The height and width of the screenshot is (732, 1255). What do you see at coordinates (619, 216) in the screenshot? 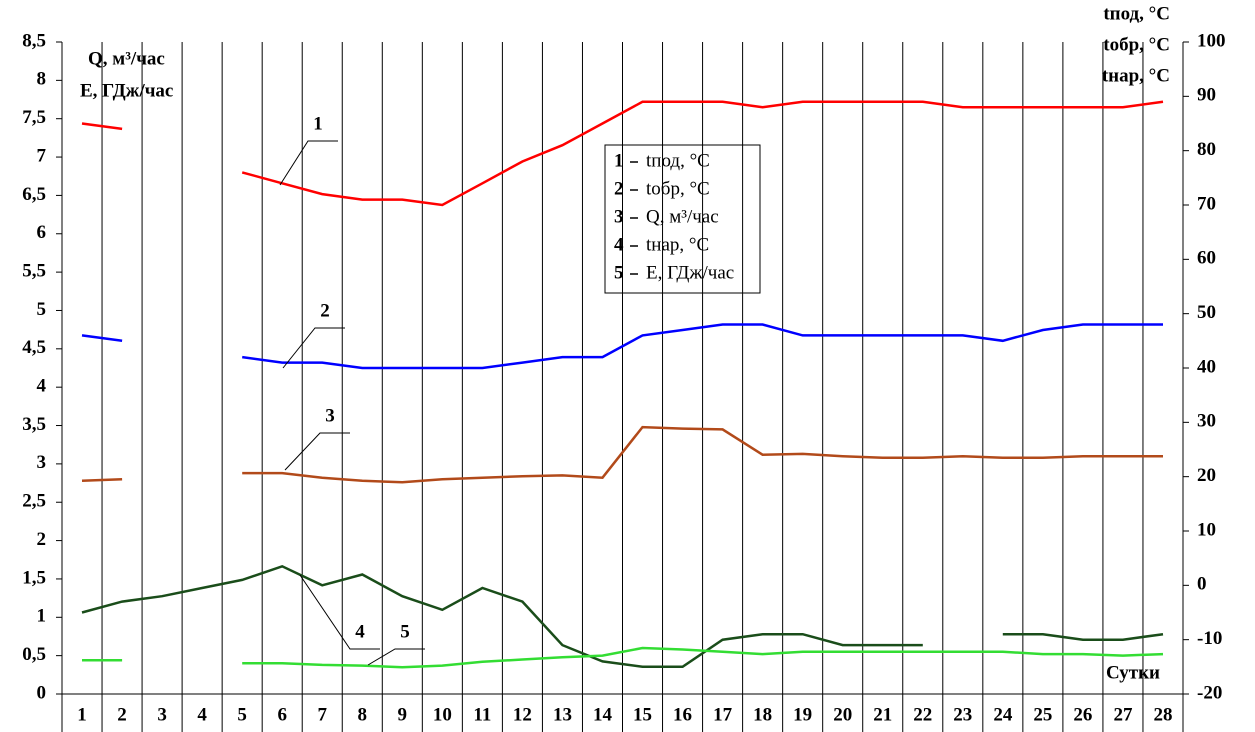
I see `legend-number: 3` at bounding box center [619, 216].